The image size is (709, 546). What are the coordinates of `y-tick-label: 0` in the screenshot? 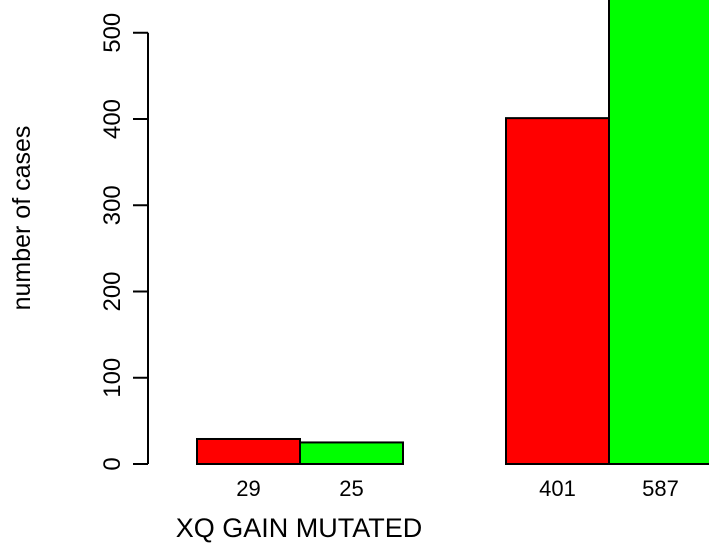 It's located at (112, 463).